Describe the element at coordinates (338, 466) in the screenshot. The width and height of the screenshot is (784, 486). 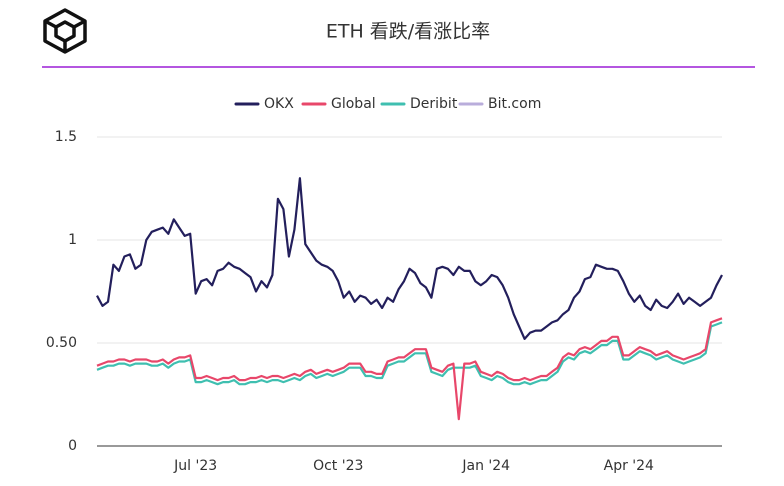
I see `x-tick-label: Oct '23` at that location.